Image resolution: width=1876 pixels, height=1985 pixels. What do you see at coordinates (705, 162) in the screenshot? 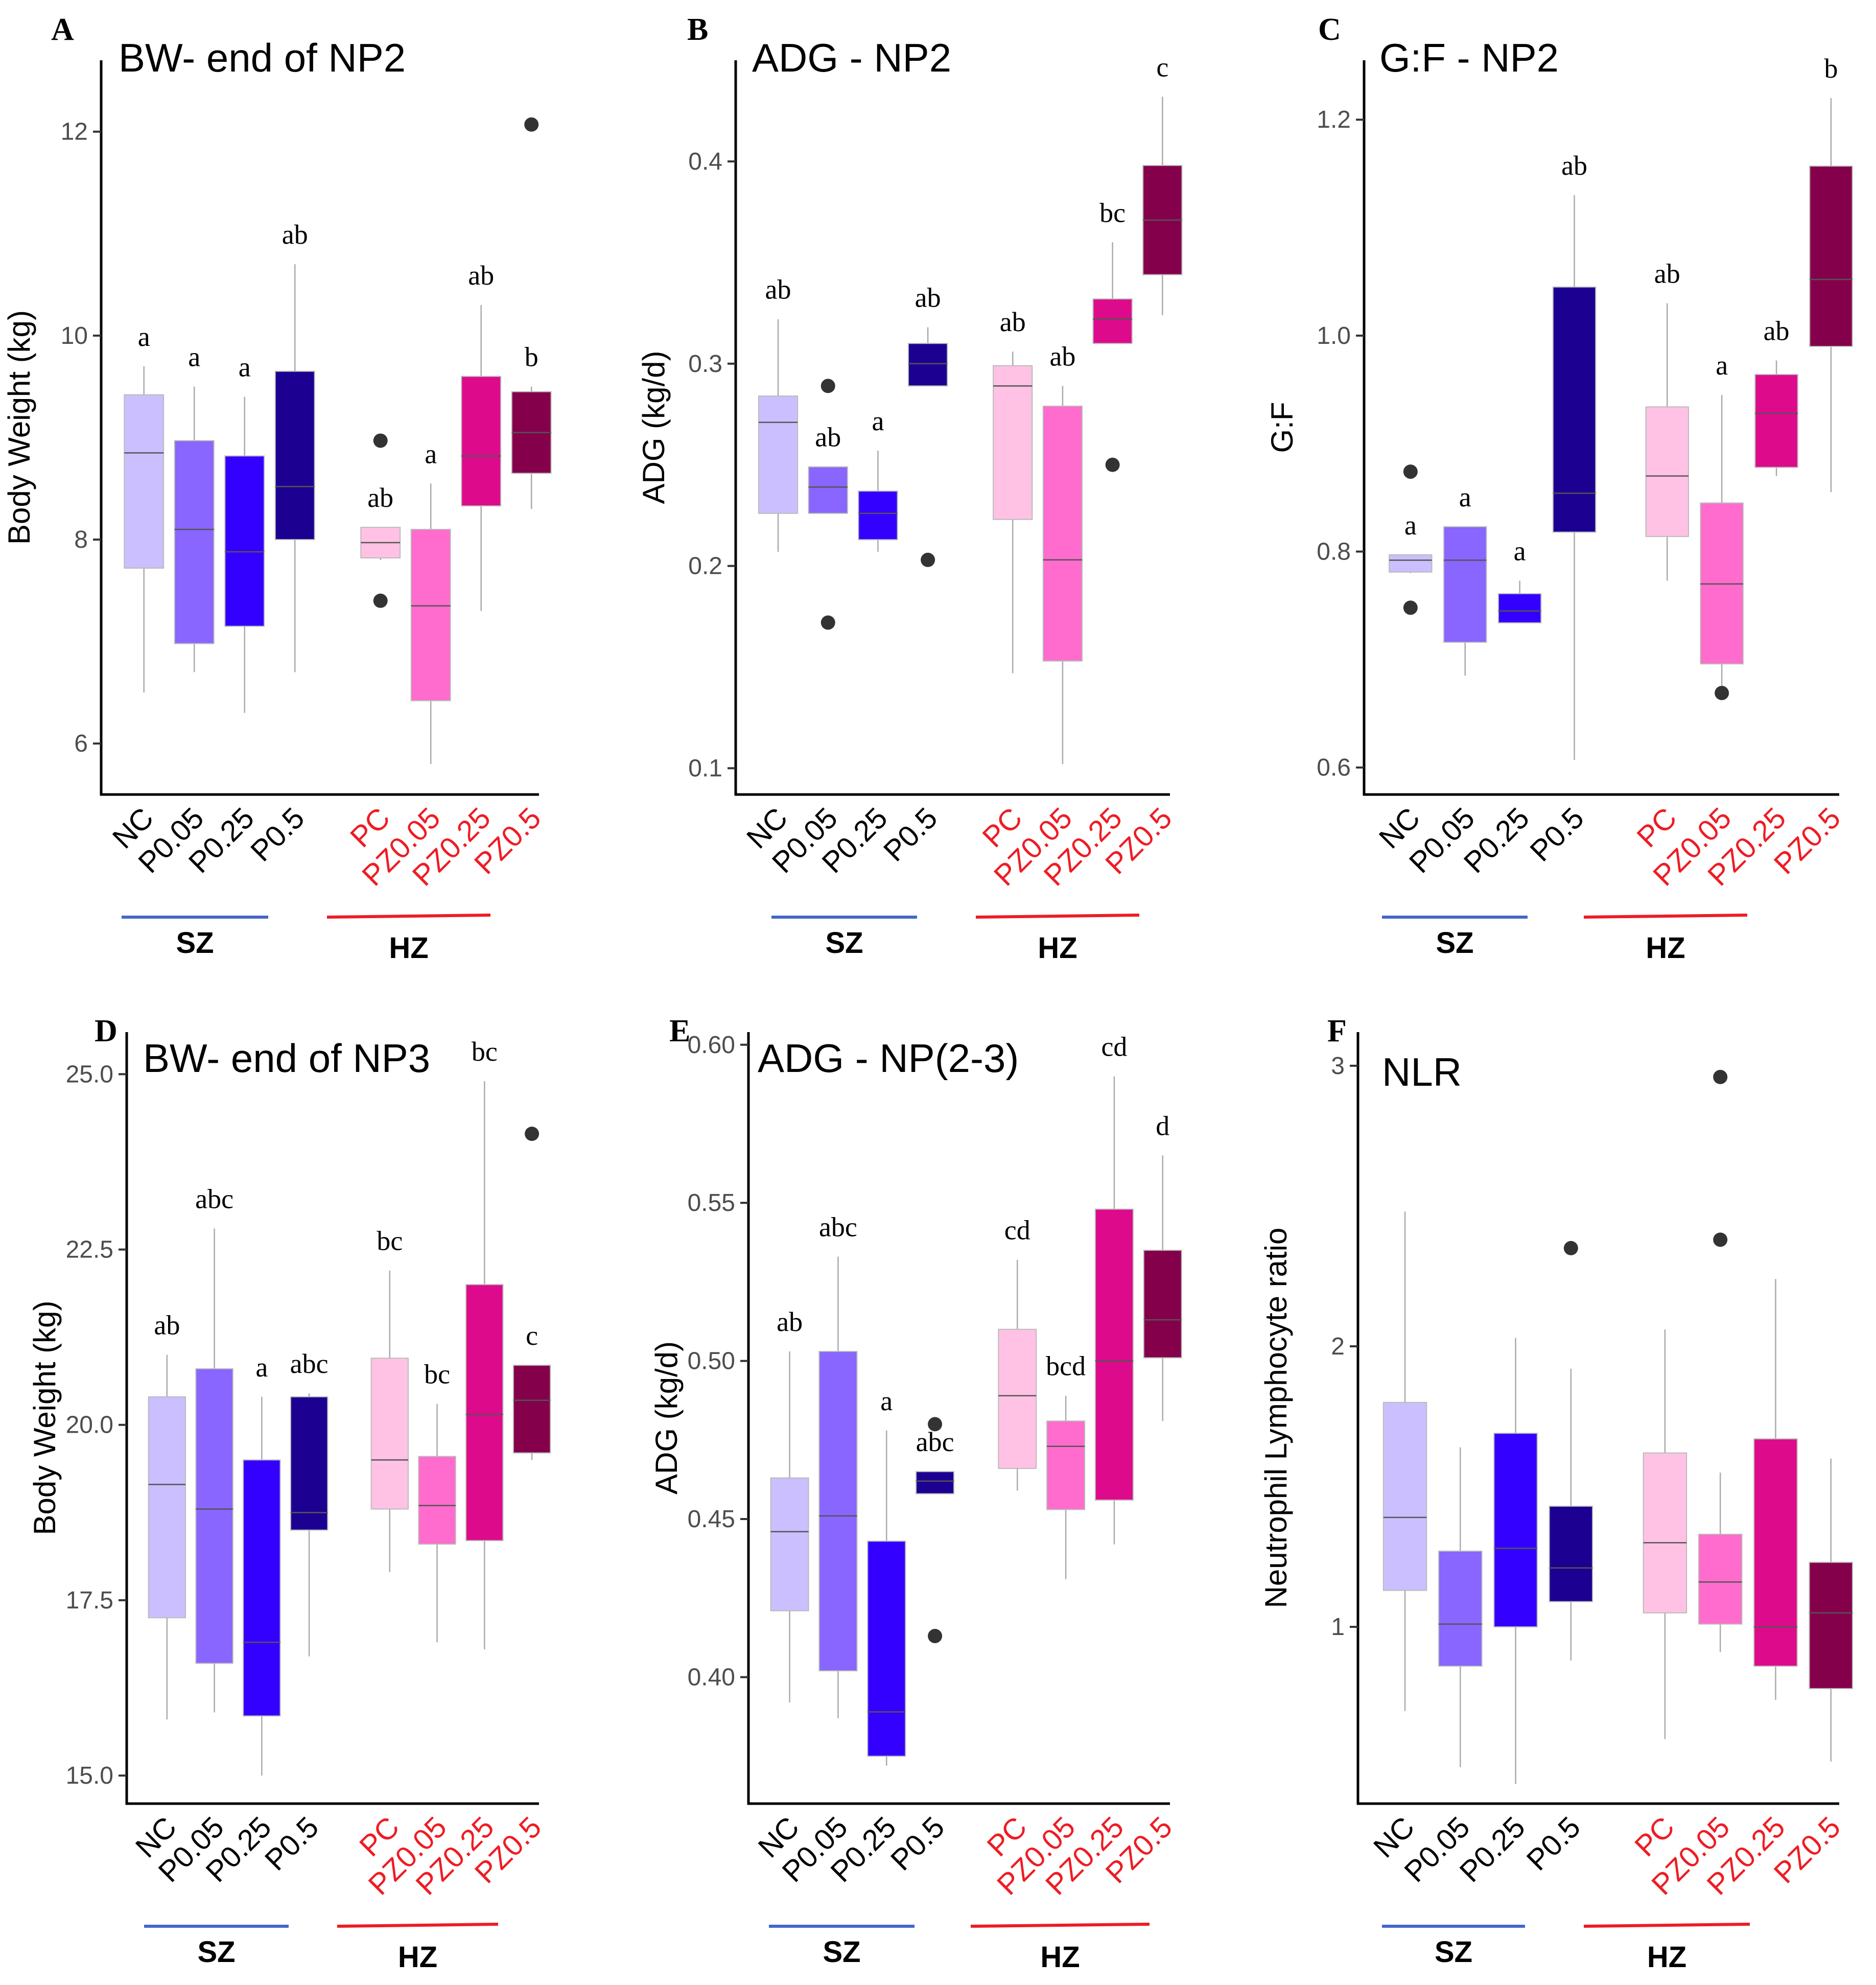
I see `y-tick-label: 0.4` at bounding box center [705, 162].